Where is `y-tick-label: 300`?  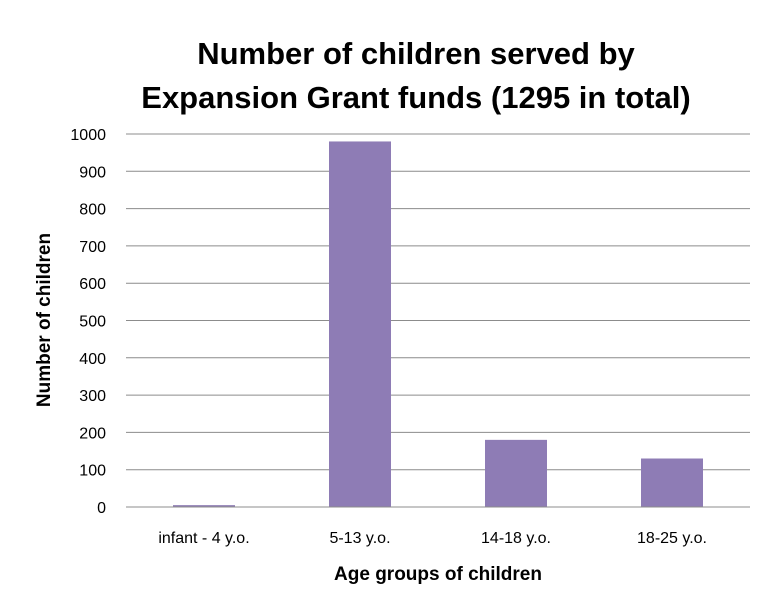 y-tick-label: 300 is located at coordinates (92, 396).